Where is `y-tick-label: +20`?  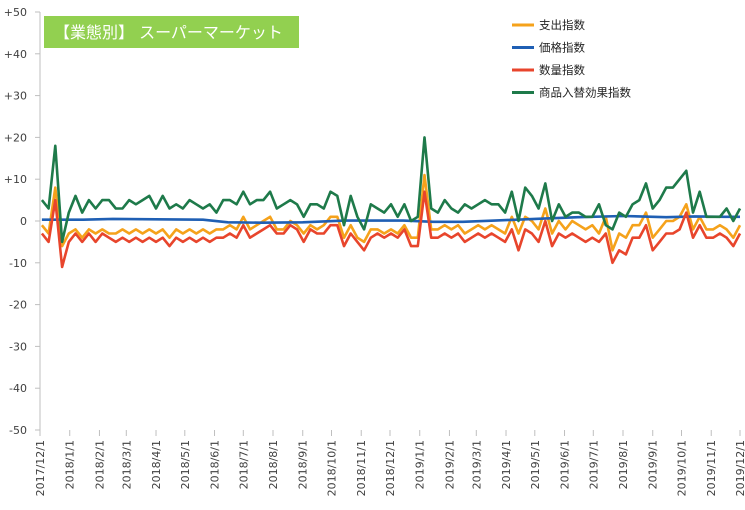 y-tick-label: +20 is located at coordinates (15, 137).